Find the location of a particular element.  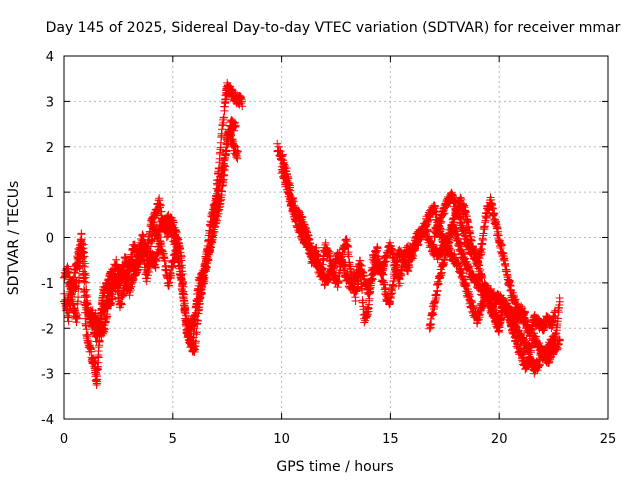

x-tick-label: 15 is located at coordinates (390, 439).